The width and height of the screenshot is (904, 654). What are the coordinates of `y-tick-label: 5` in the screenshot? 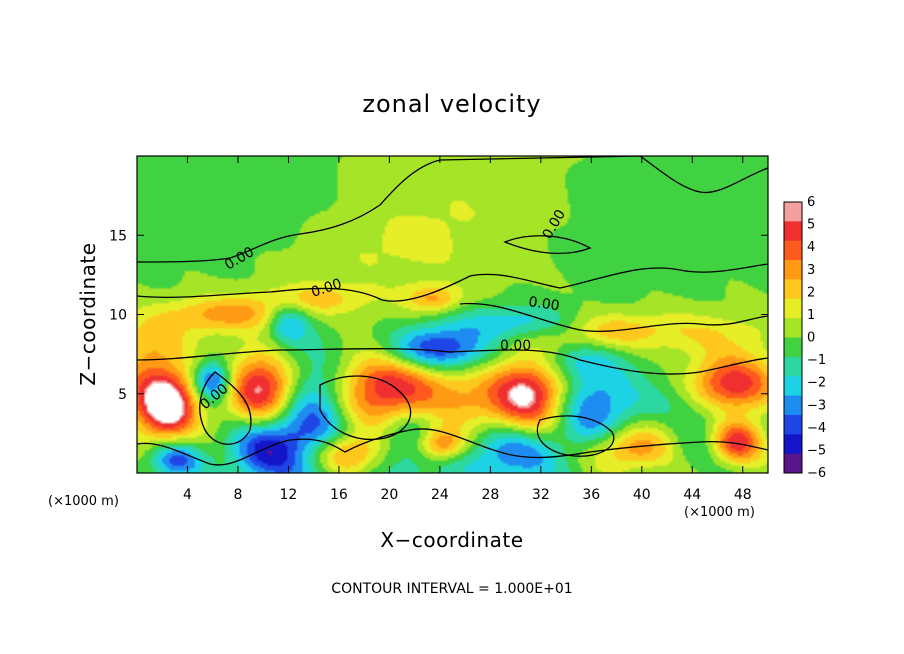 It's located at (122, 395).